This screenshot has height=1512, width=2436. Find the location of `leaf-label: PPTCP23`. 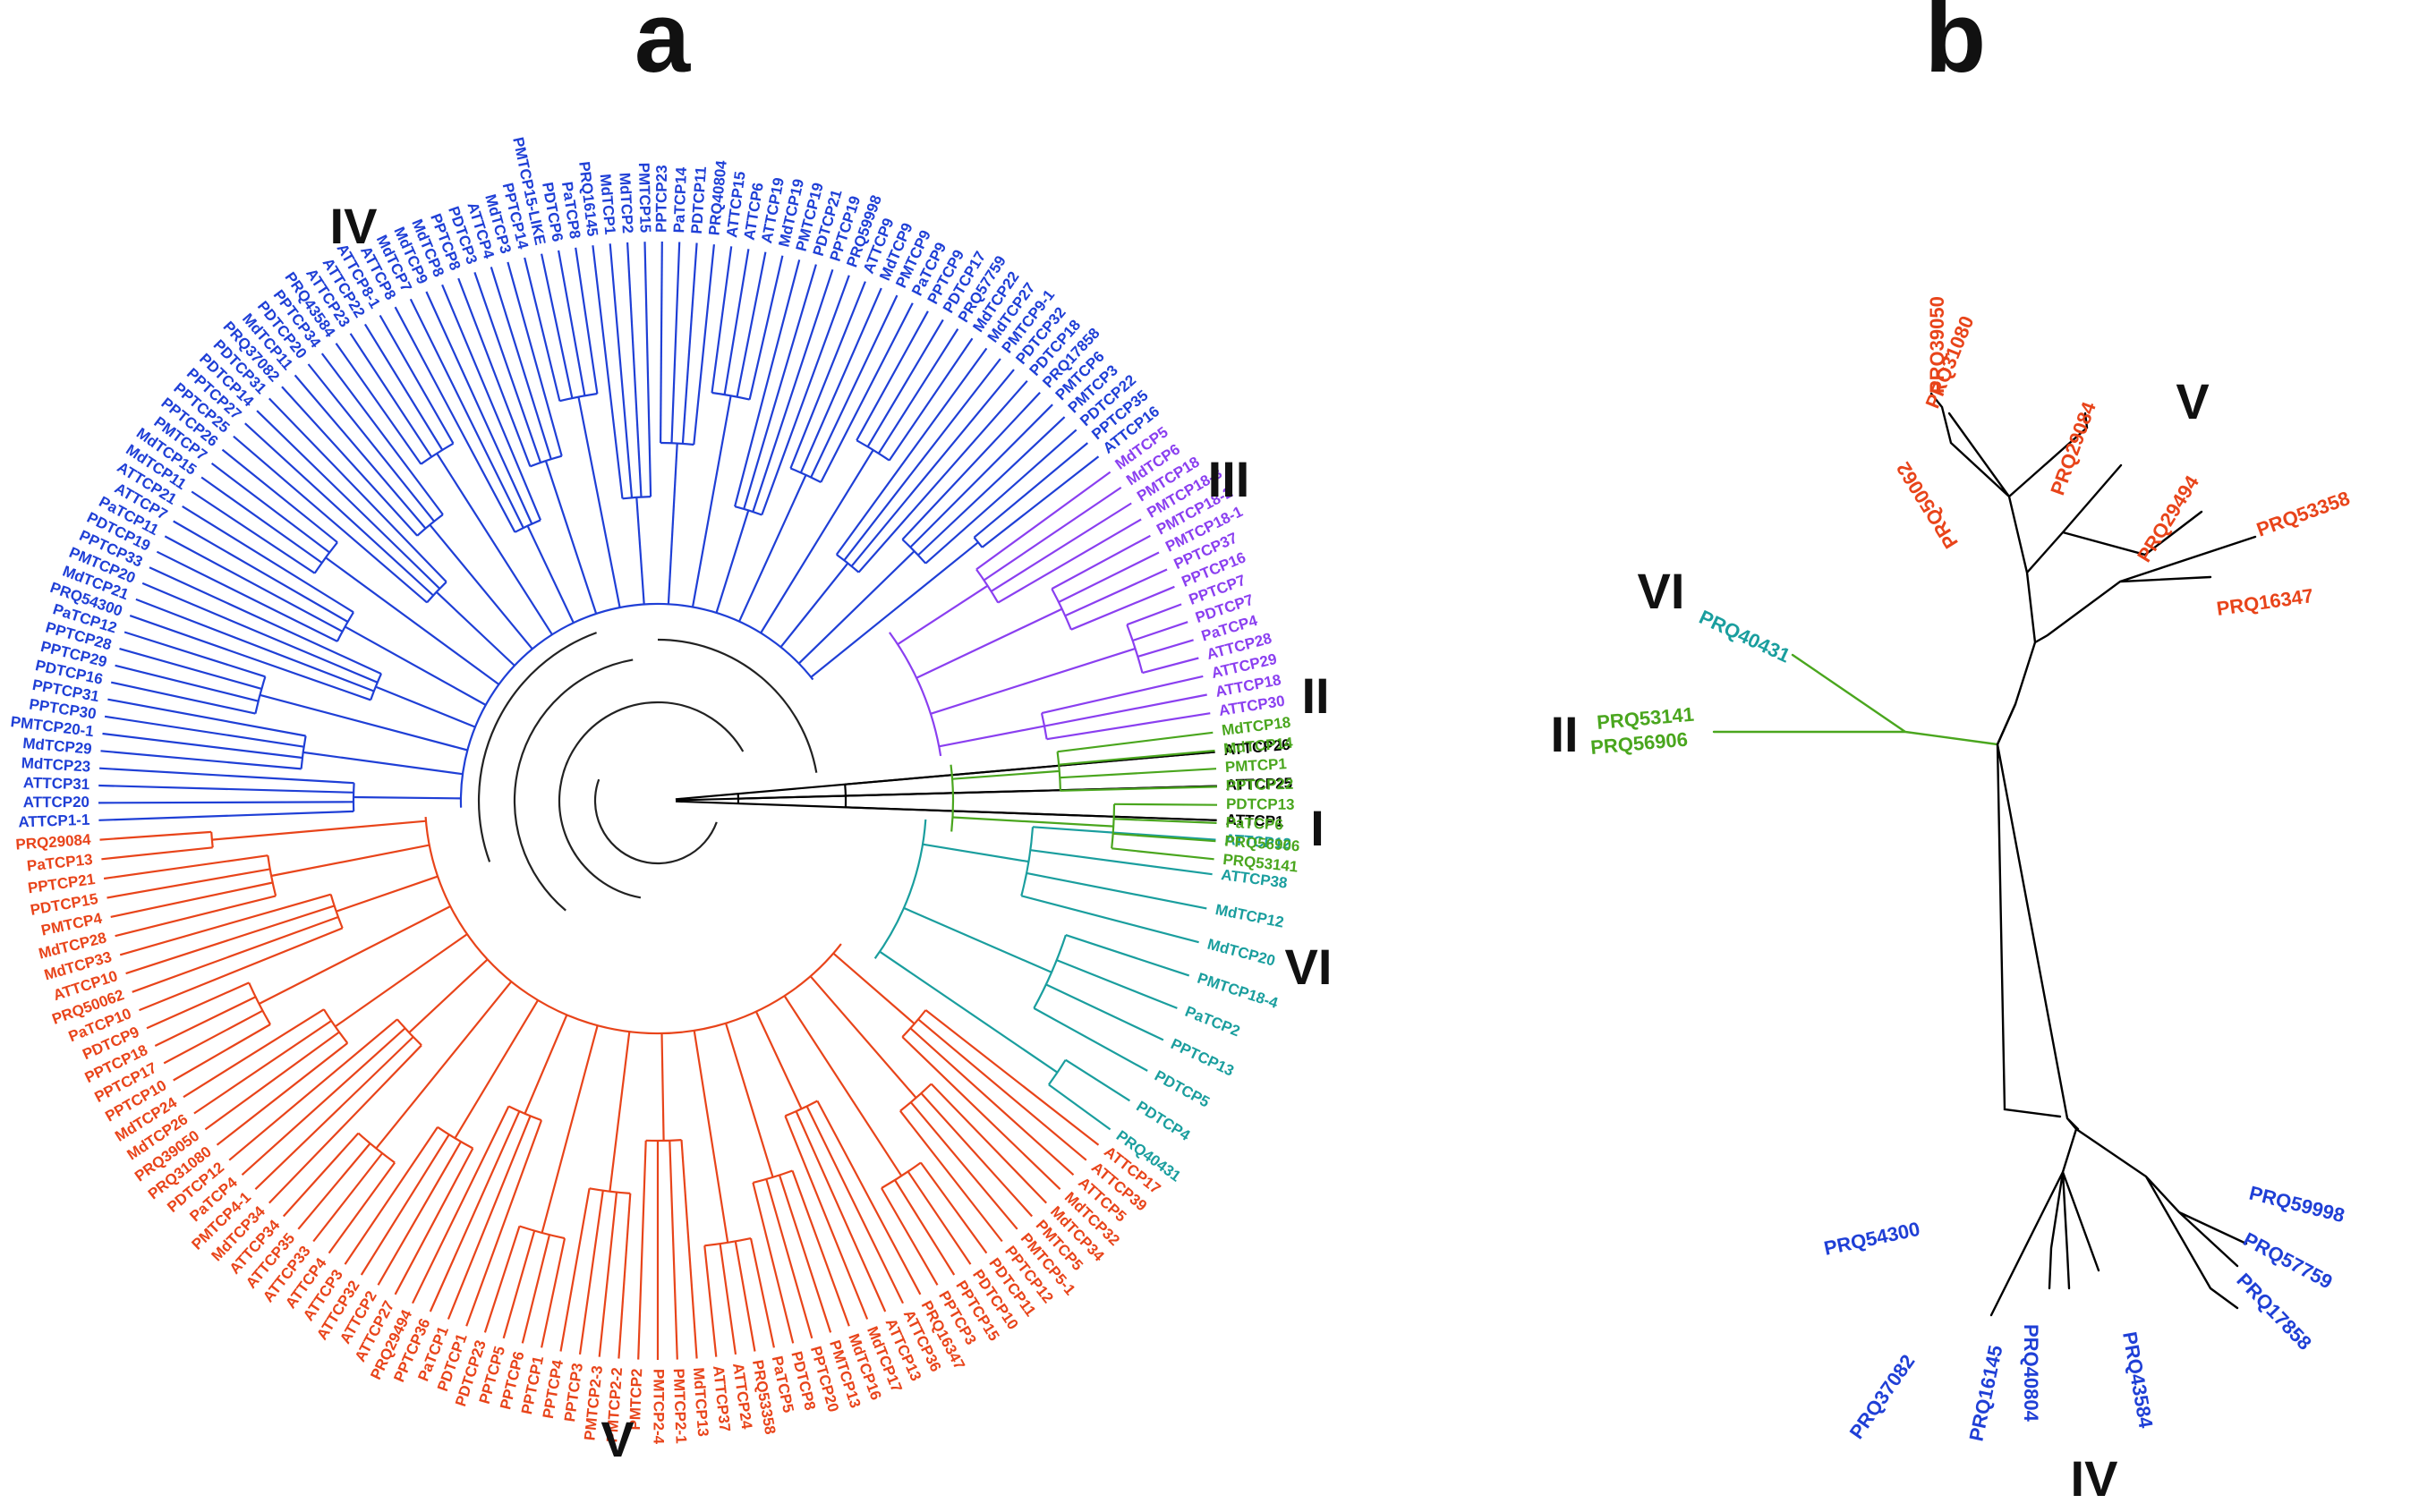

leaf-label: PPTCP23 is located at coordinates (661, 199).